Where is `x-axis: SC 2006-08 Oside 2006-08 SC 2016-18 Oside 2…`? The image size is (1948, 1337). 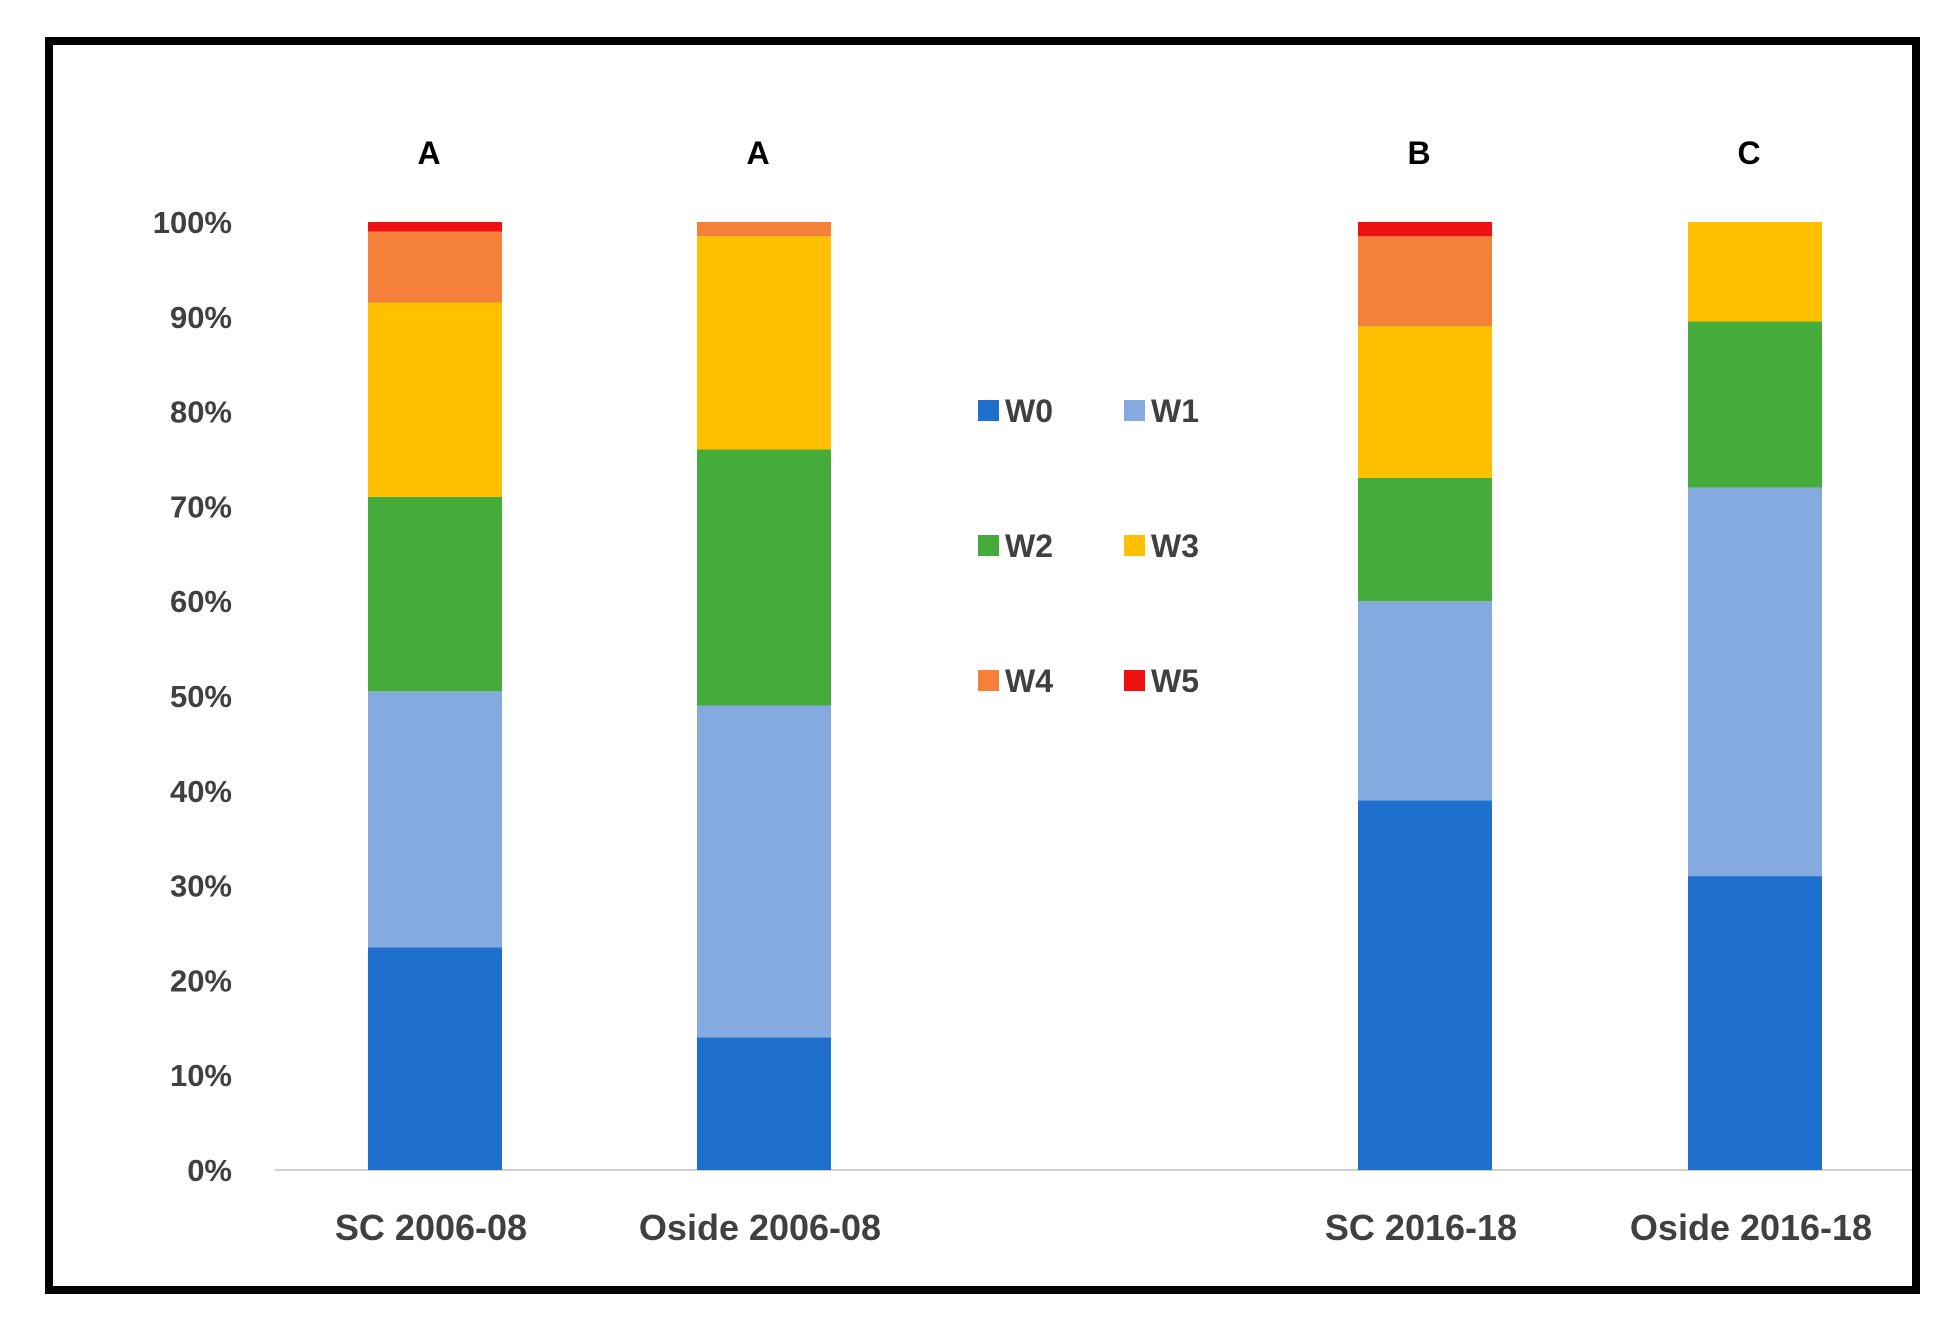 x-axis: SC 2006-08 Oside 2006-08 SC 2016-18 Oside 2… is located at coordinates (1103, 1227).